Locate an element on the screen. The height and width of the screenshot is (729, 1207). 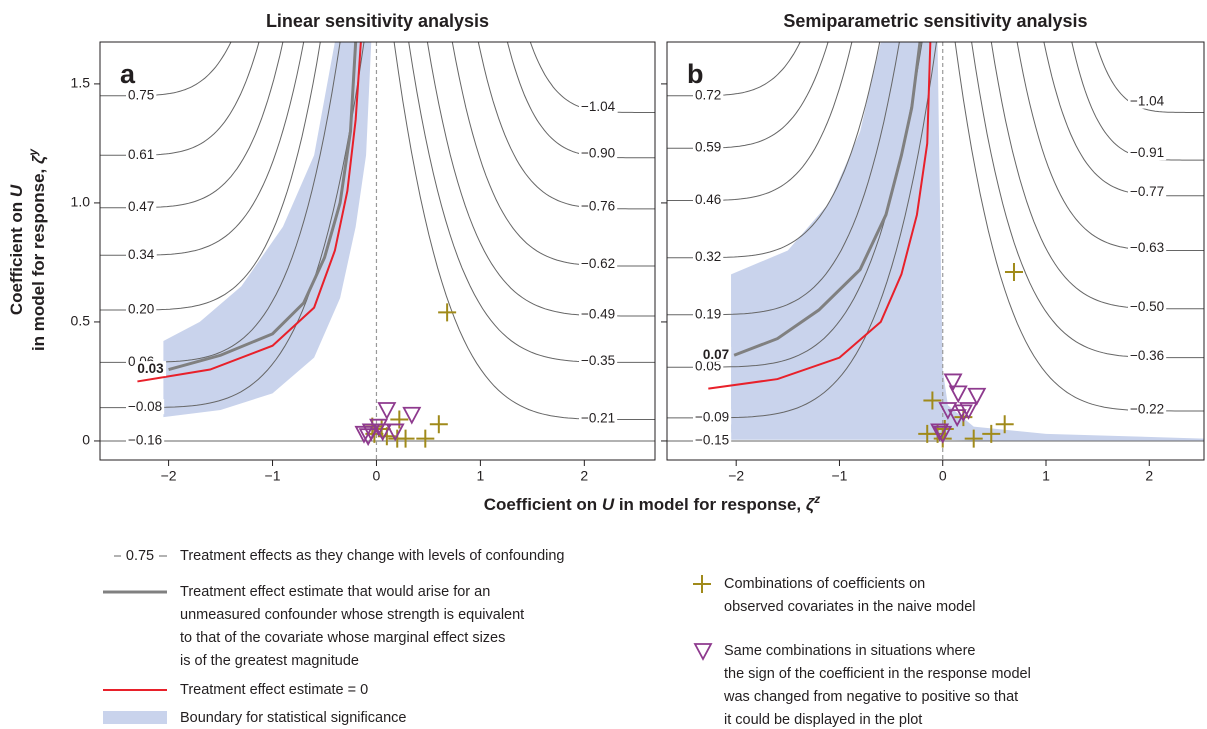
contour-label: 0.72 is located at coordinates (708, 94).